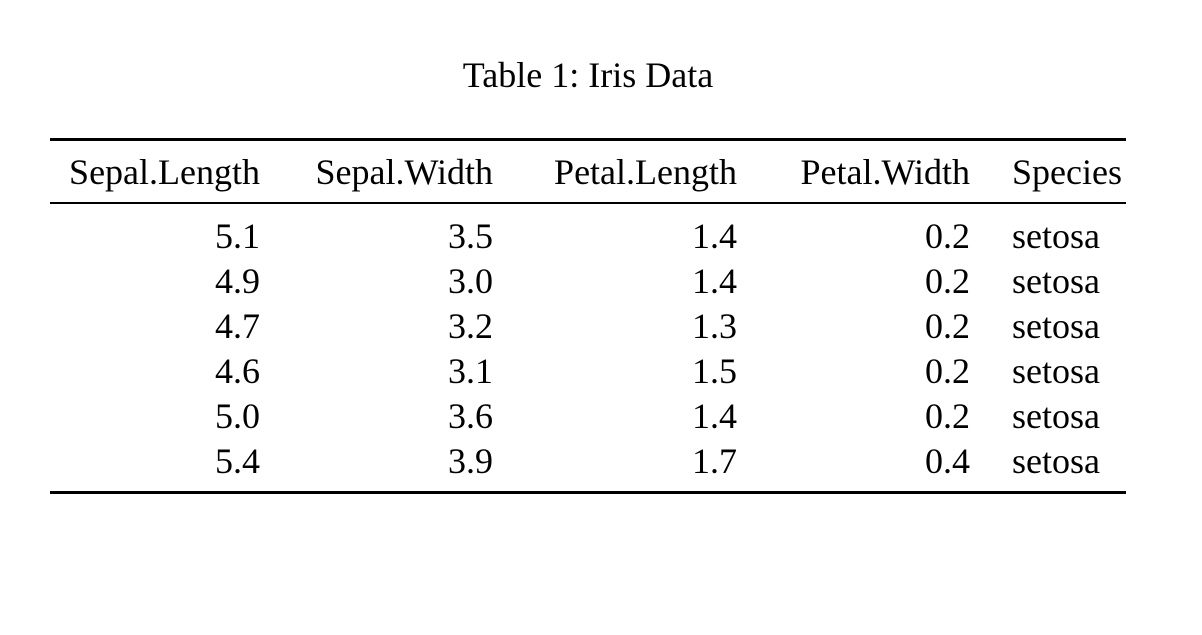 This screenshot has height=635, width=1202. I want to click on table-cell-sepal-length: 5.1, so click(237, 235).